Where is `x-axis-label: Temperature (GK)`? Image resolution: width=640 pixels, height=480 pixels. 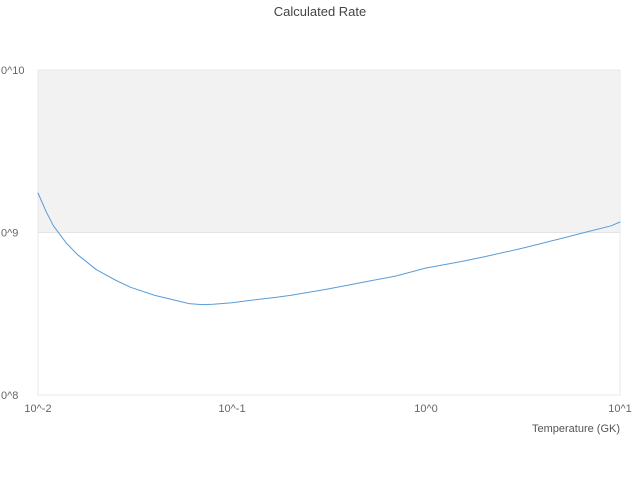 x-axis-label: Temperature (GK) is located at coordinates (576, 429).